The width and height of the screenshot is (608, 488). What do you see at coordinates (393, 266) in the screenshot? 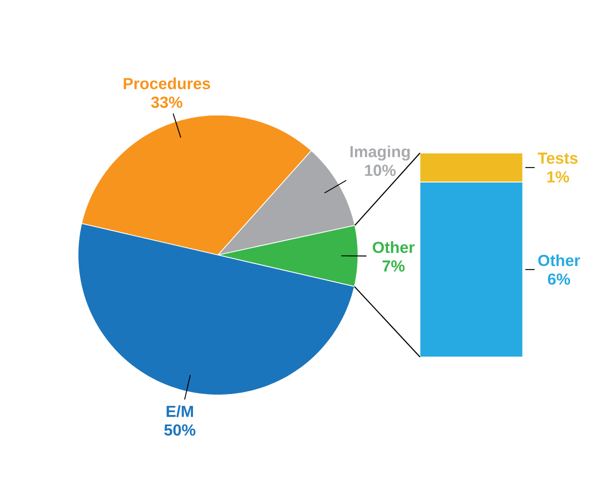
I see `data-label: 7%` at bounding box center [393, 266].